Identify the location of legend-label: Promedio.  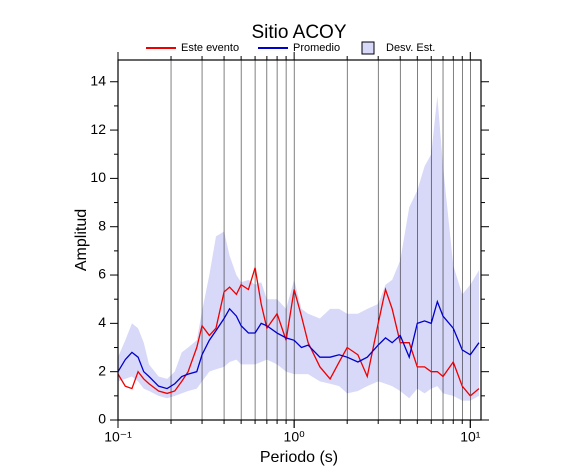
(316, 48).